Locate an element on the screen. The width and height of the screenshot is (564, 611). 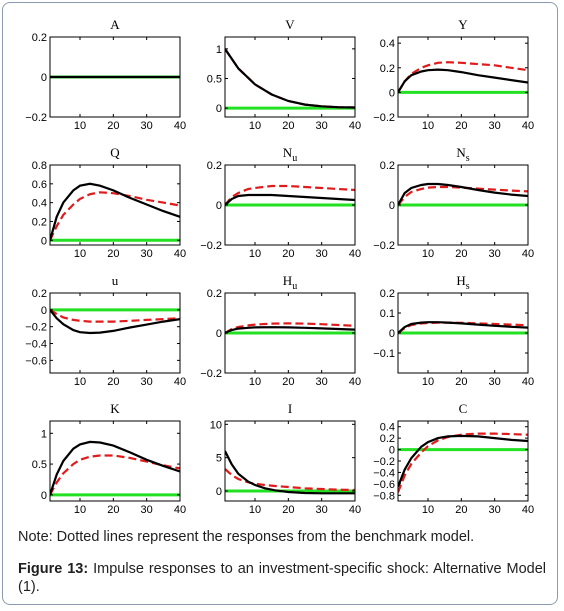
panel-7: Hu 10 20 30 40 −0.2 0 0.2 is located at coordinates (280, 330).